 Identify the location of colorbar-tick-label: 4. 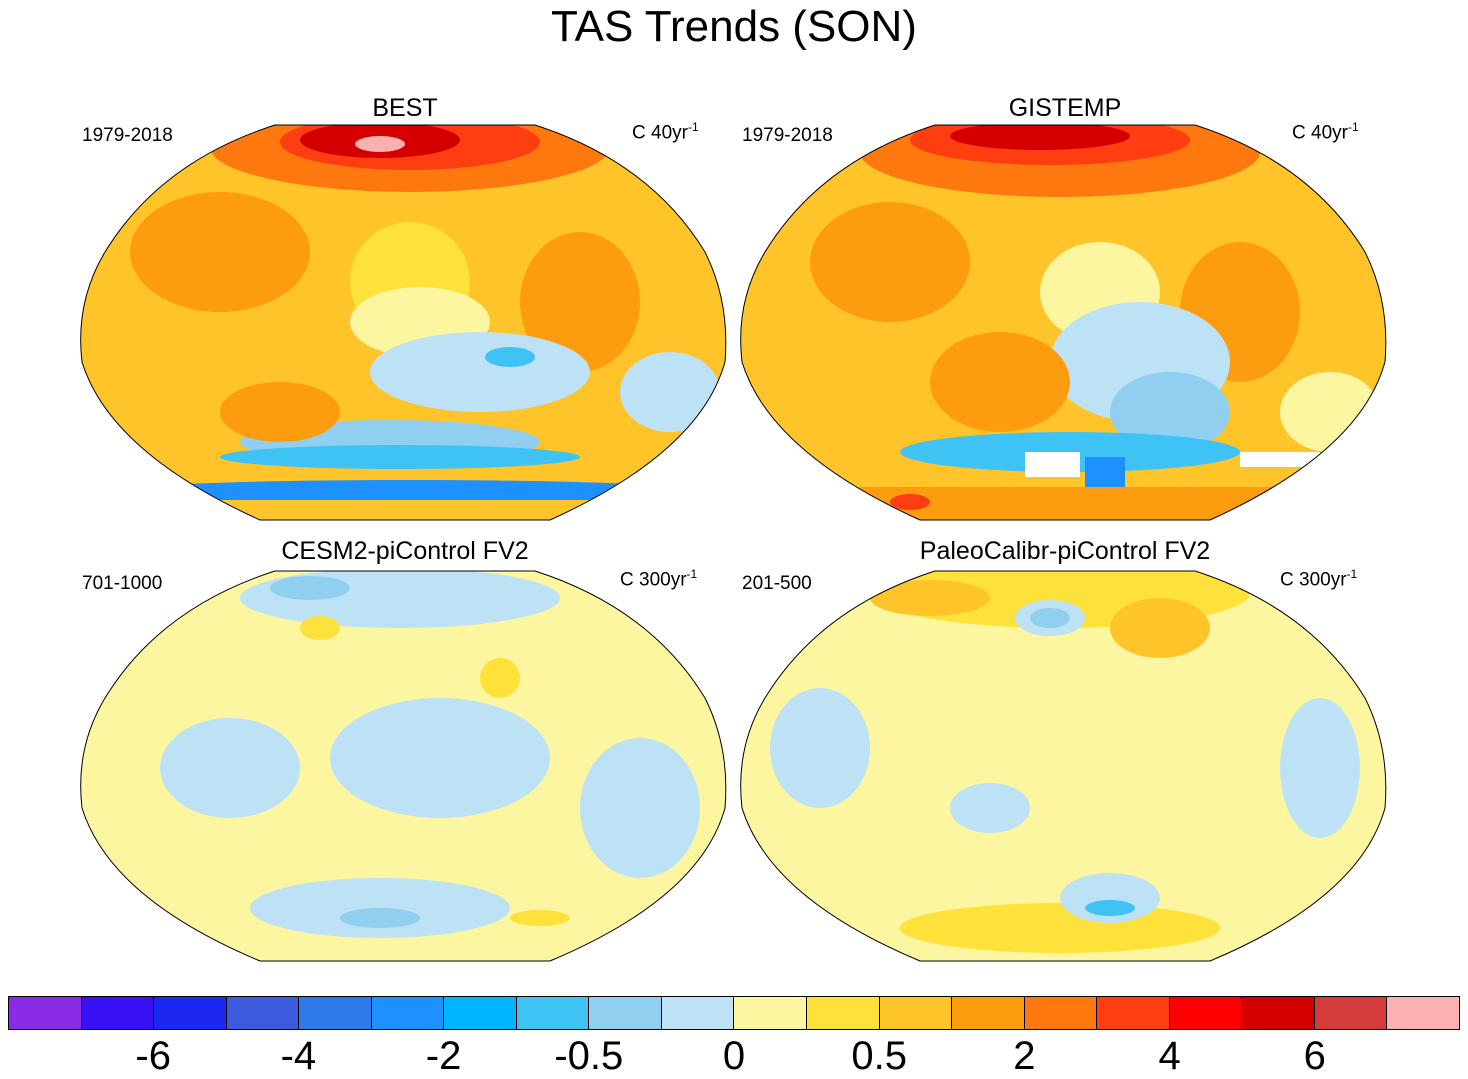
(1169, 1056).